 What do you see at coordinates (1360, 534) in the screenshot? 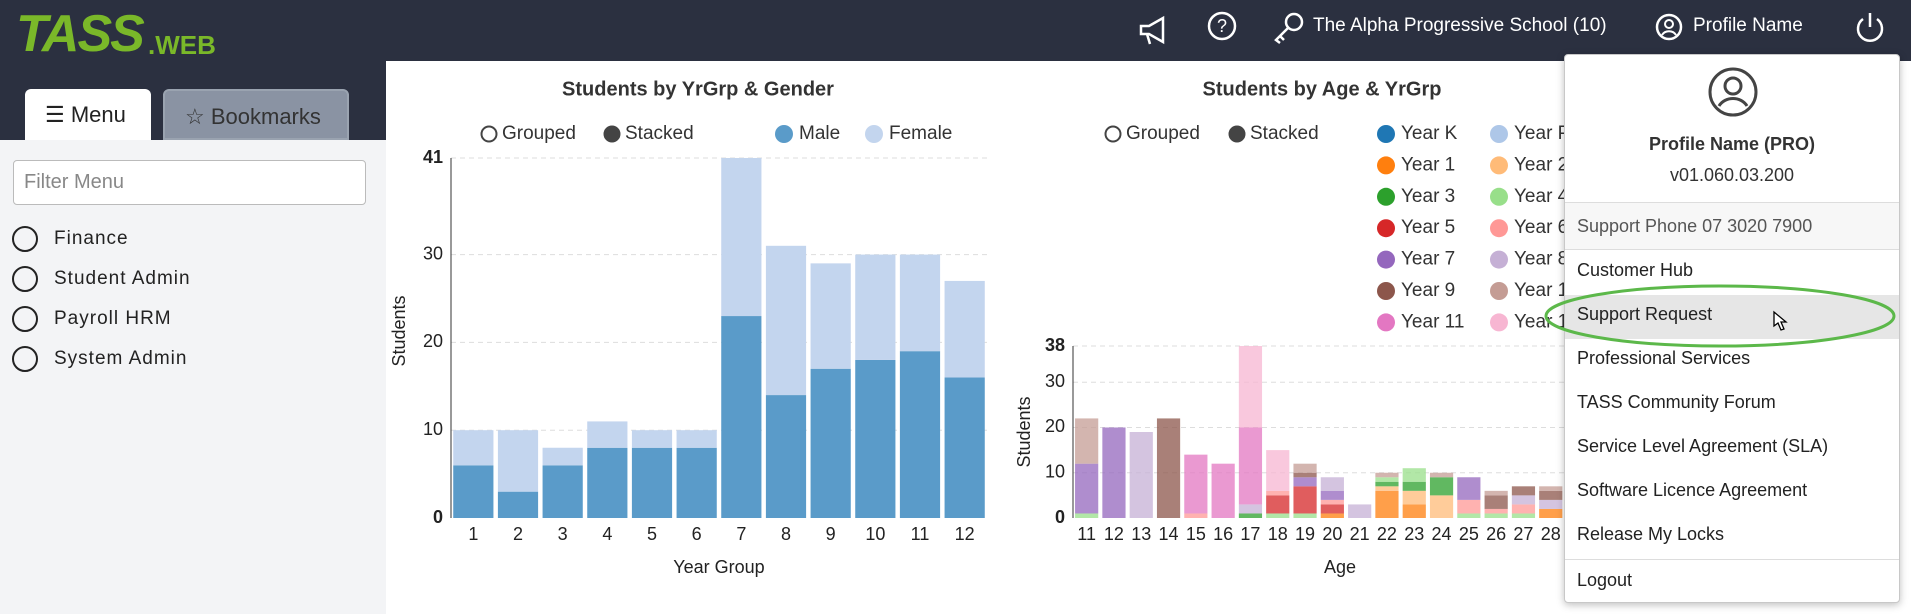
I see `x-tick-label: 21` at bounding box center [1360, 534].